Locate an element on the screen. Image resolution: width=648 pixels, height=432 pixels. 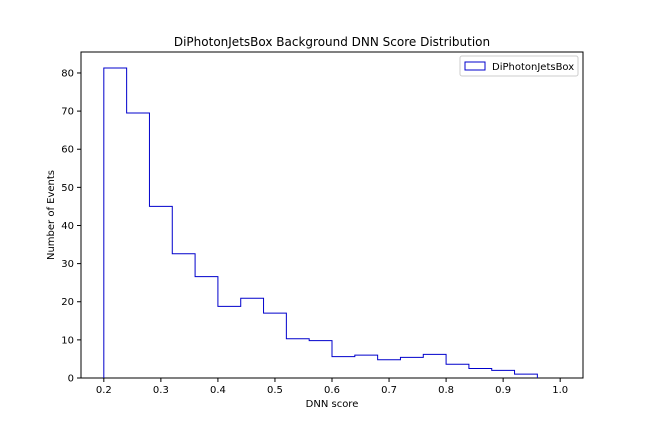
x-tick-label: 0.2 is located at coordinates (104, 390).